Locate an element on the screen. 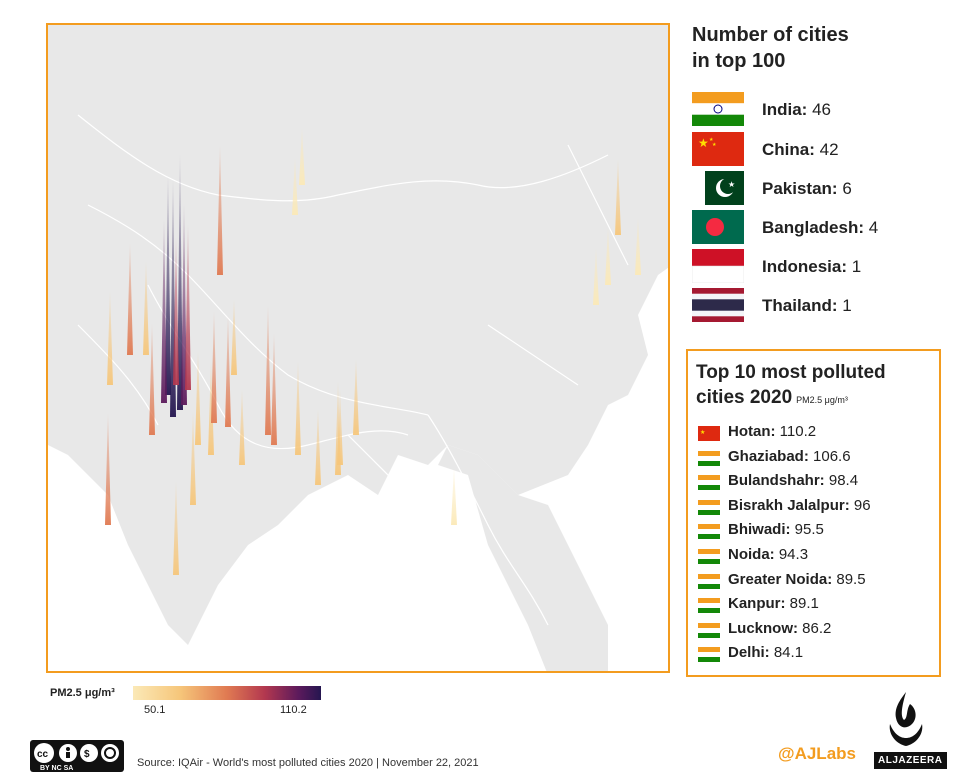 This screenshot has height=784, width=980. city-row: Kanpur: 89.1 is located at coordinates (818, 605).